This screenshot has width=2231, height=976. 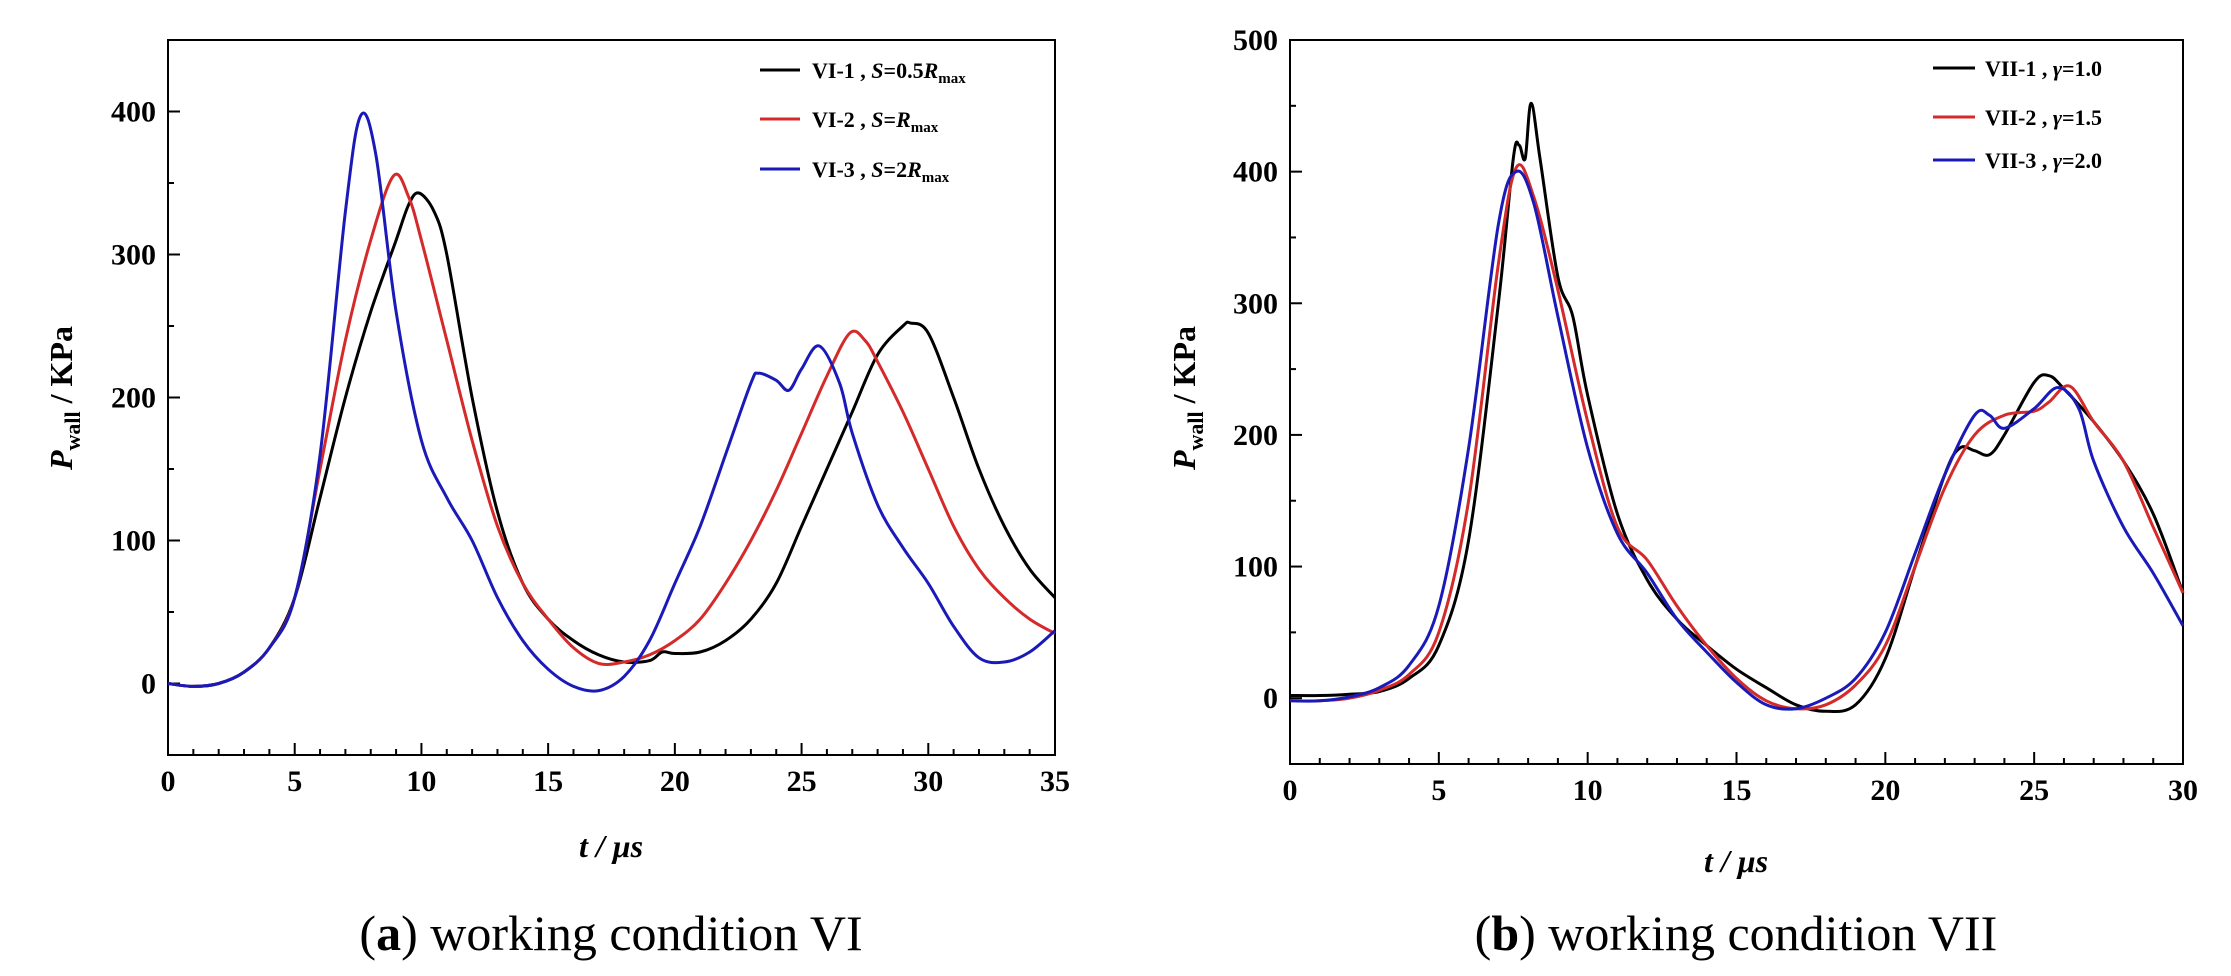 What do you see at coordinates (1184, 368) in the screenshot?
I see `y-axis-title-b-rest: / KPa` at bounding box center [1184, 368].